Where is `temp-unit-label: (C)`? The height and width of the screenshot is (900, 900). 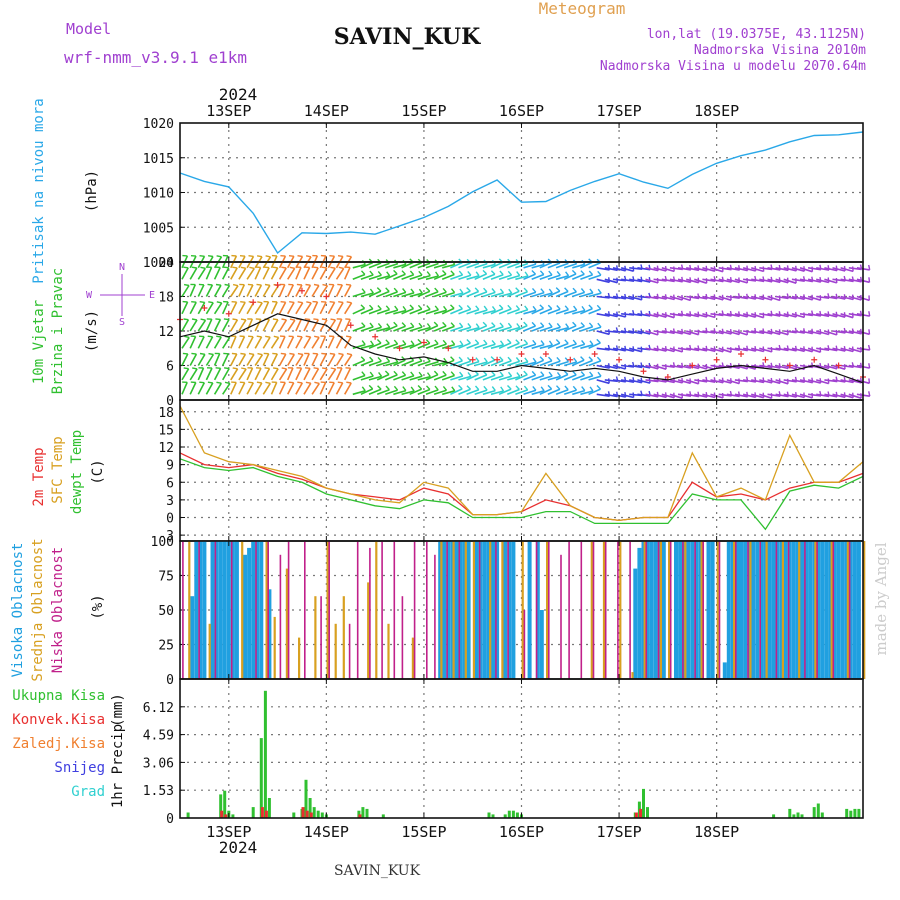 temp-unit-label: (C) is located at coordinates (98, 471).